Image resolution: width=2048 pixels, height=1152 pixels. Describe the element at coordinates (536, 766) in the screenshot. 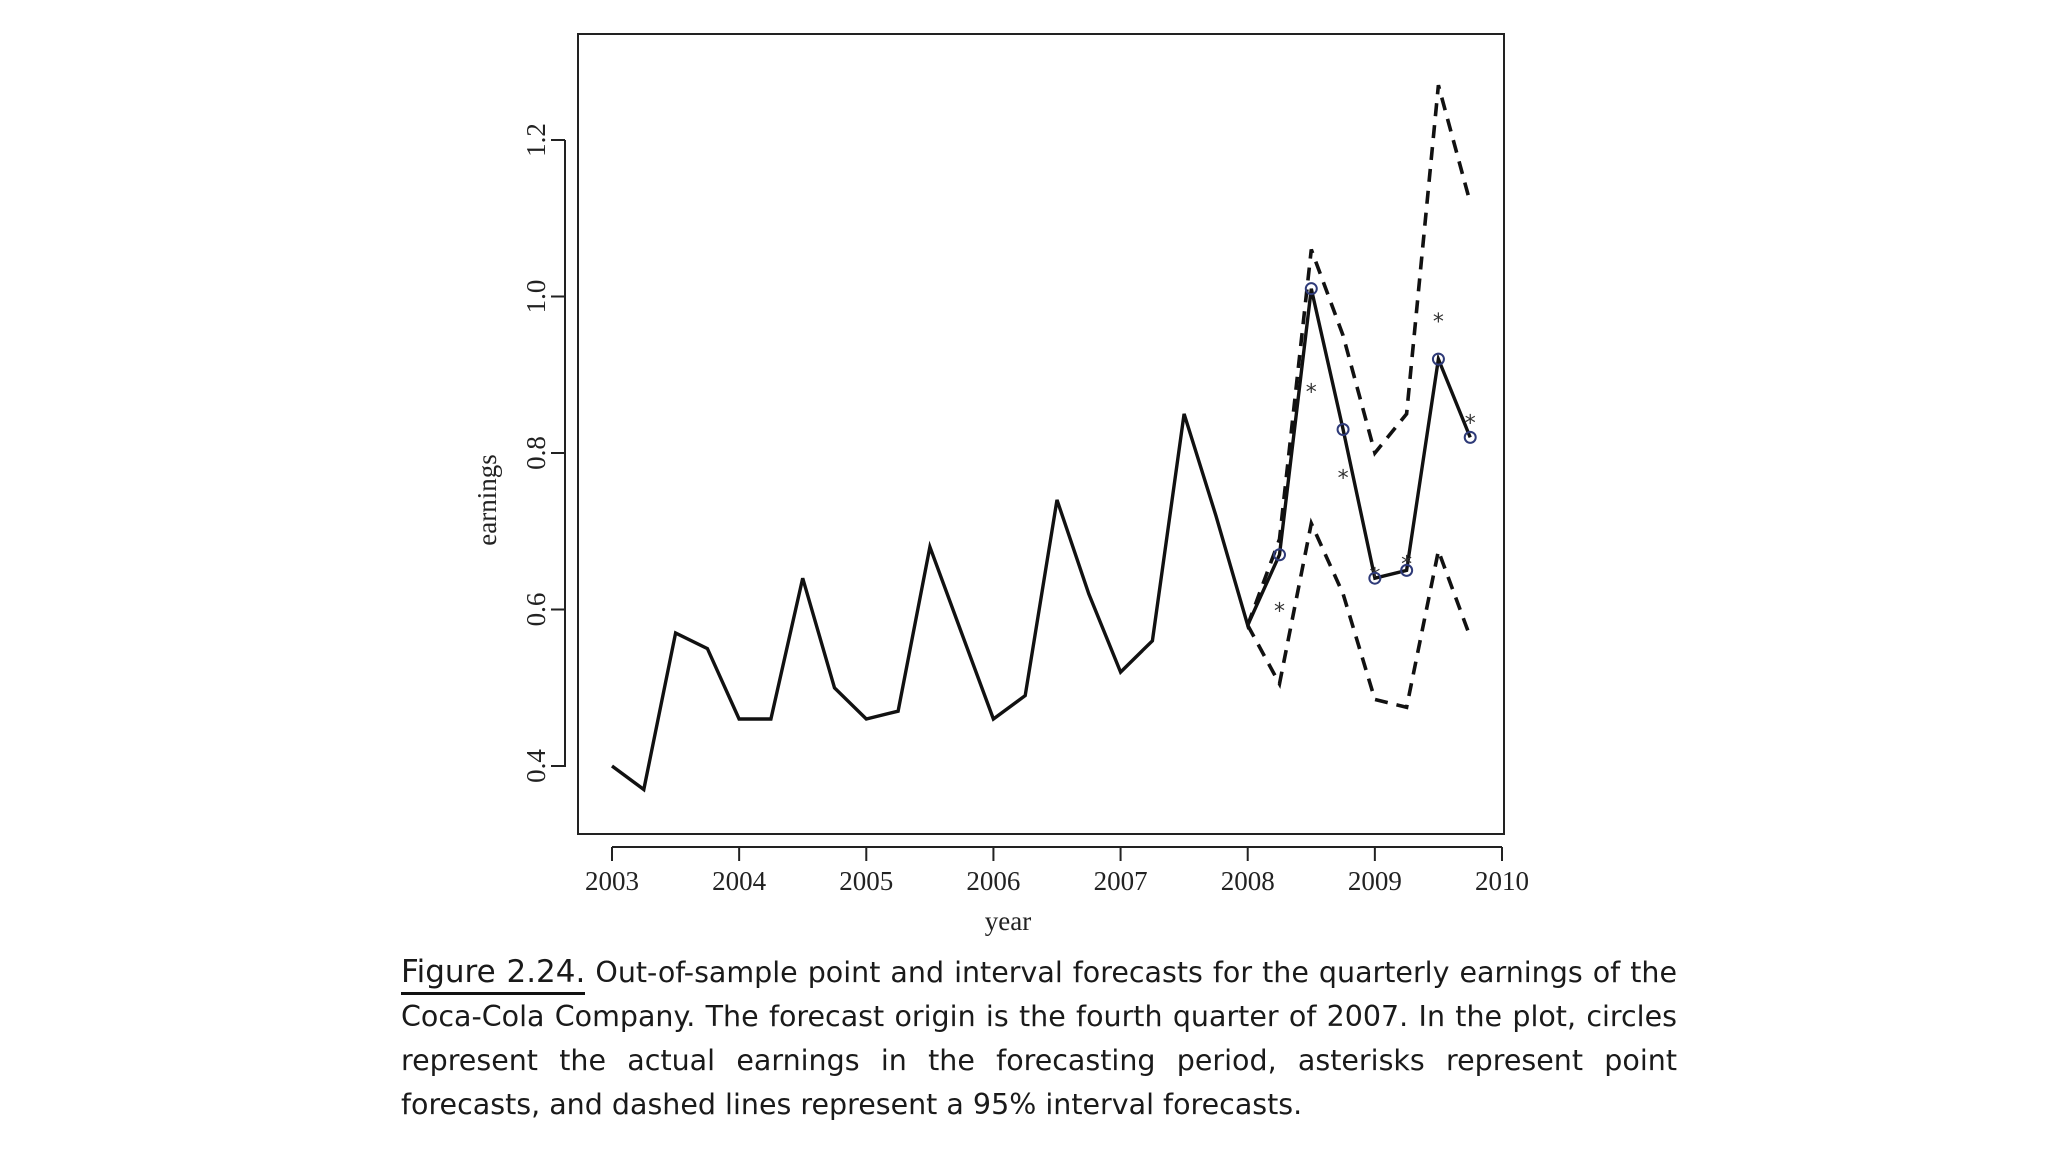

I see `y-tick-label: 0.4` at that location.